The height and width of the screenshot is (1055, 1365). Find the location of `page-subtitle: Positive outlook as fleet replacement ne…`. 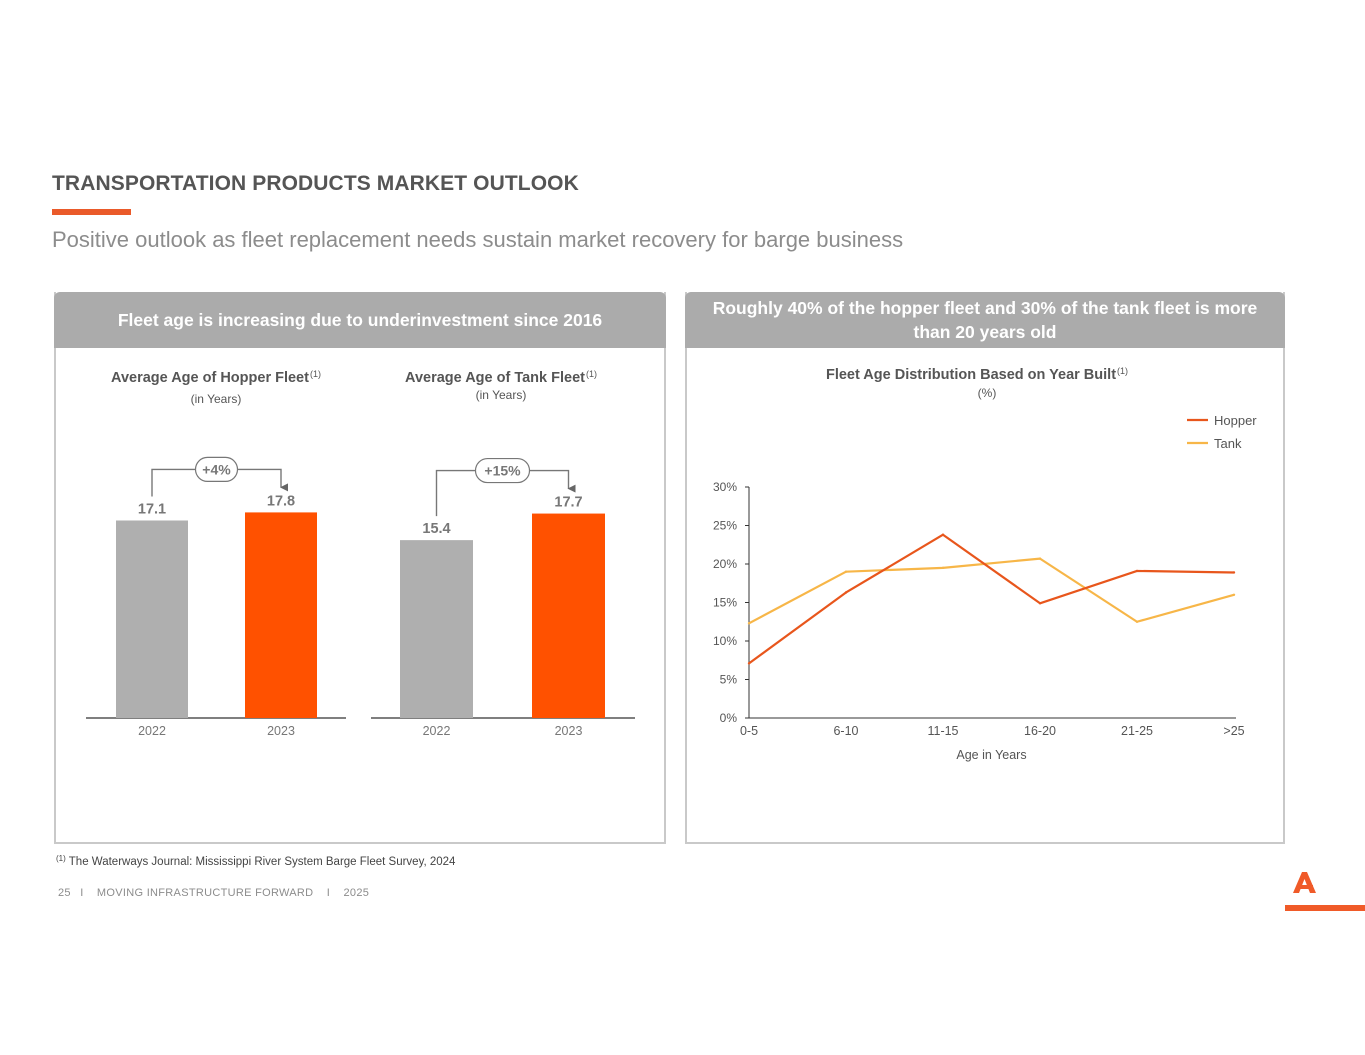

page-subtitle: Positive outlook as fleet replacement ne… is located at coordinates (478, 239).